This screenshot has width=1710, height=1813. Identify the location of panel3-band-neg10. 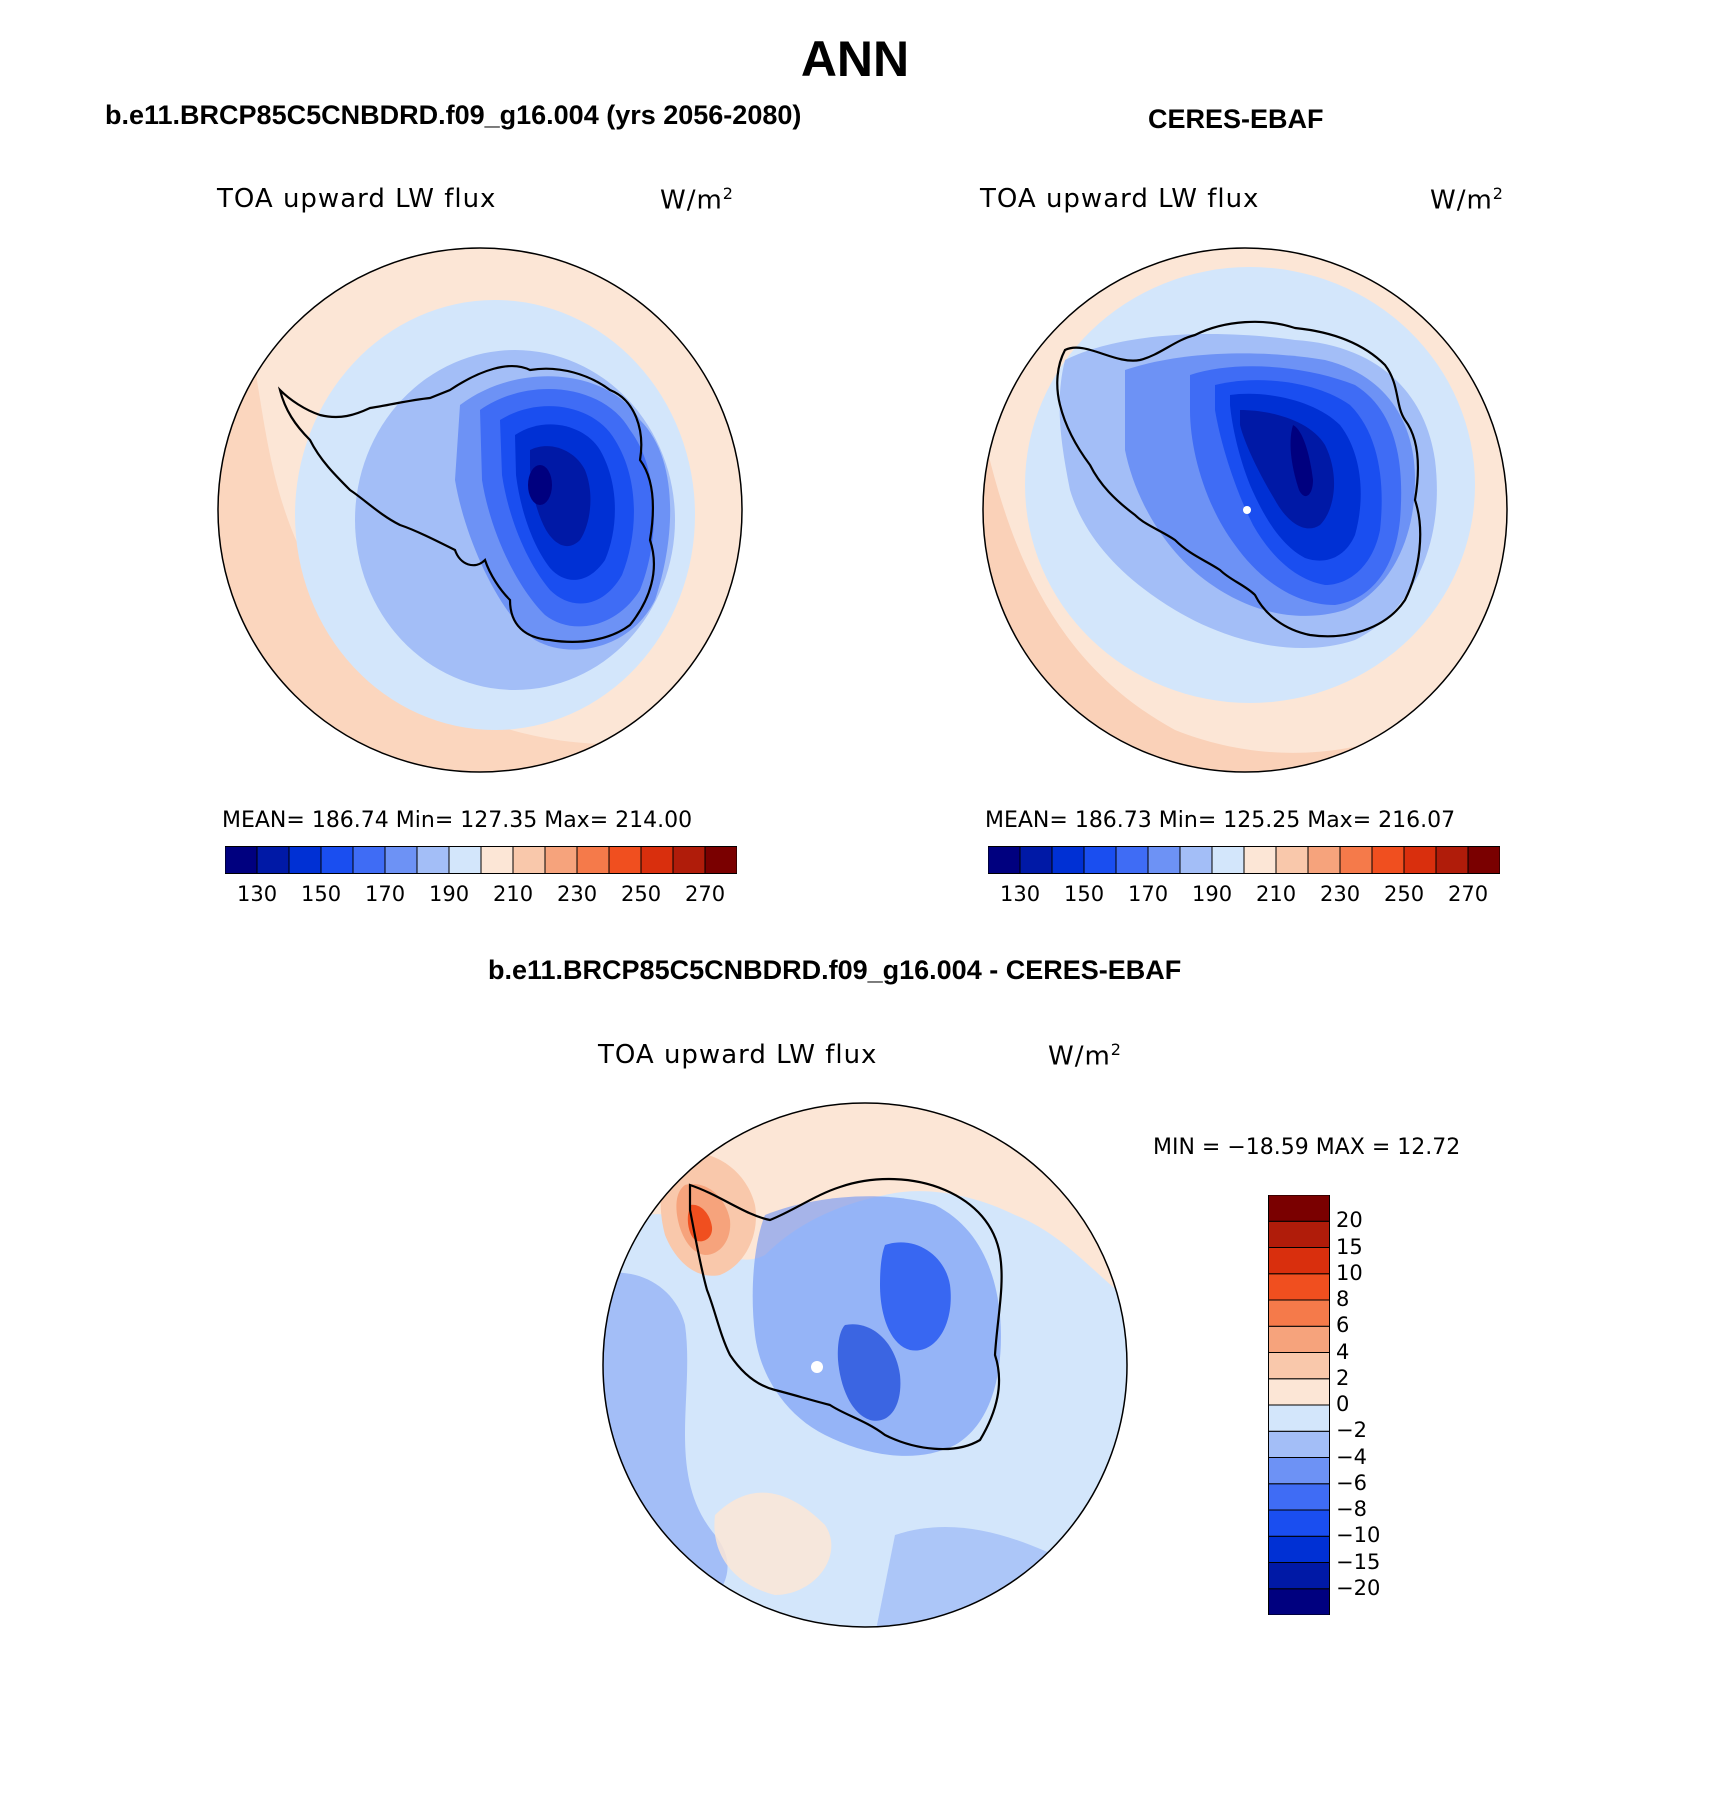
(869, 1372).